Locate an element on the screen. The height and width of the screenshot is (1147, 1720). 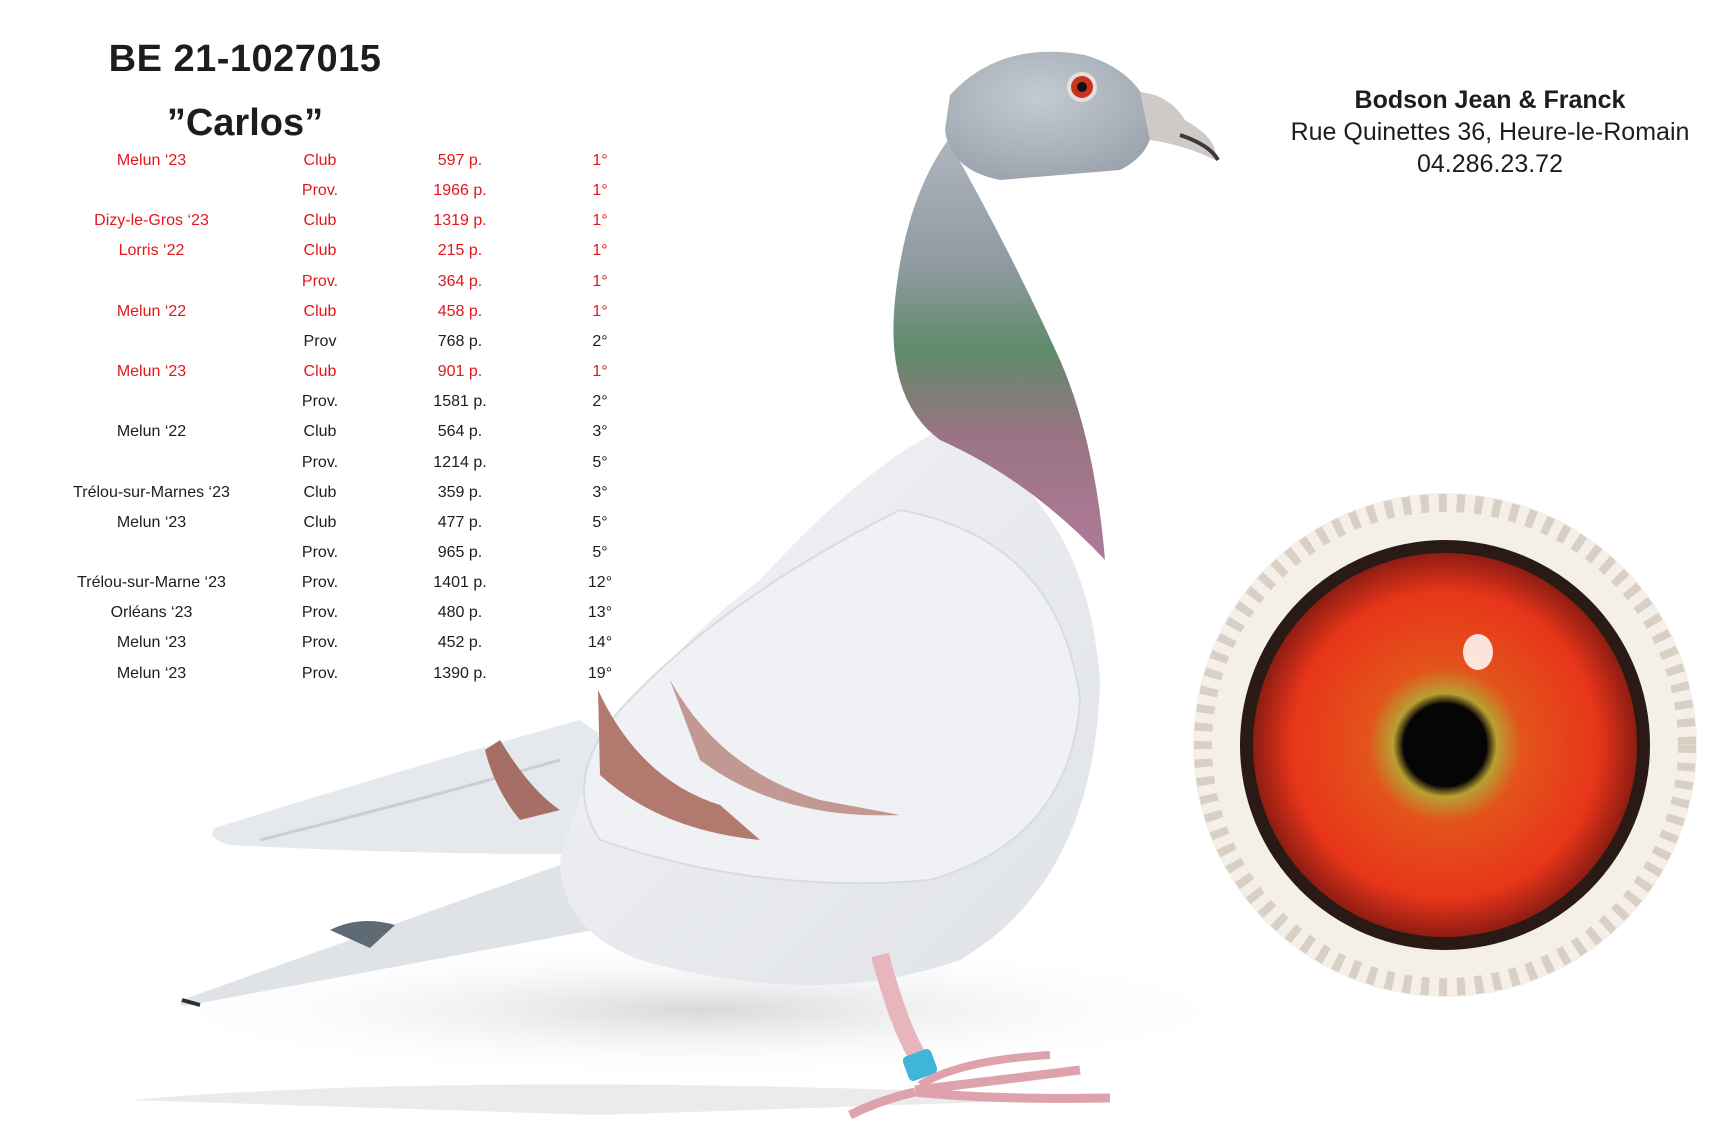
result-participants: 1966 p. is located at coordinates (460, 191).